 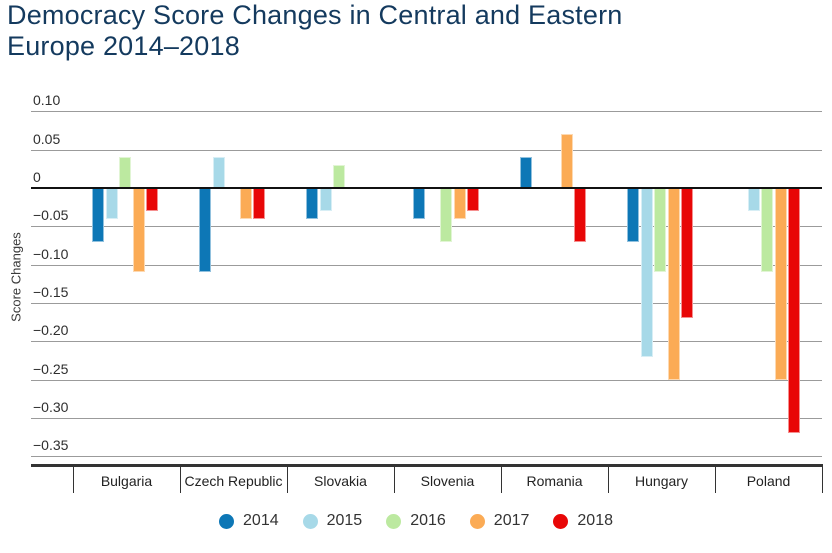 I want to click on gridline-0.05, so click(x=426, y=150).